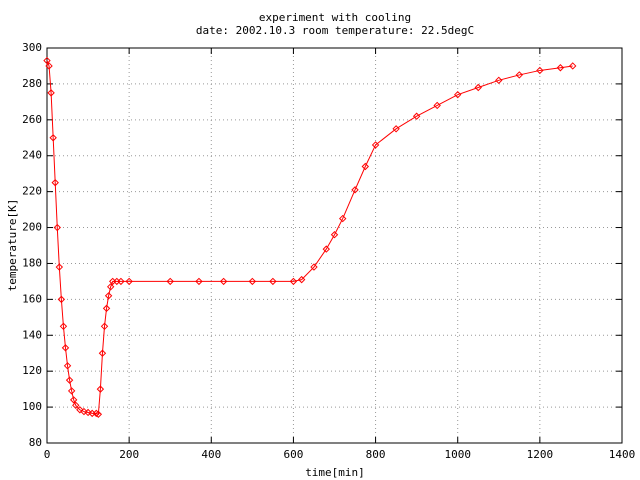  What do you see at coordinates (129, 454) in the screenshot?
I see `x-tick-label: 200` at bounding box center [129, 454].